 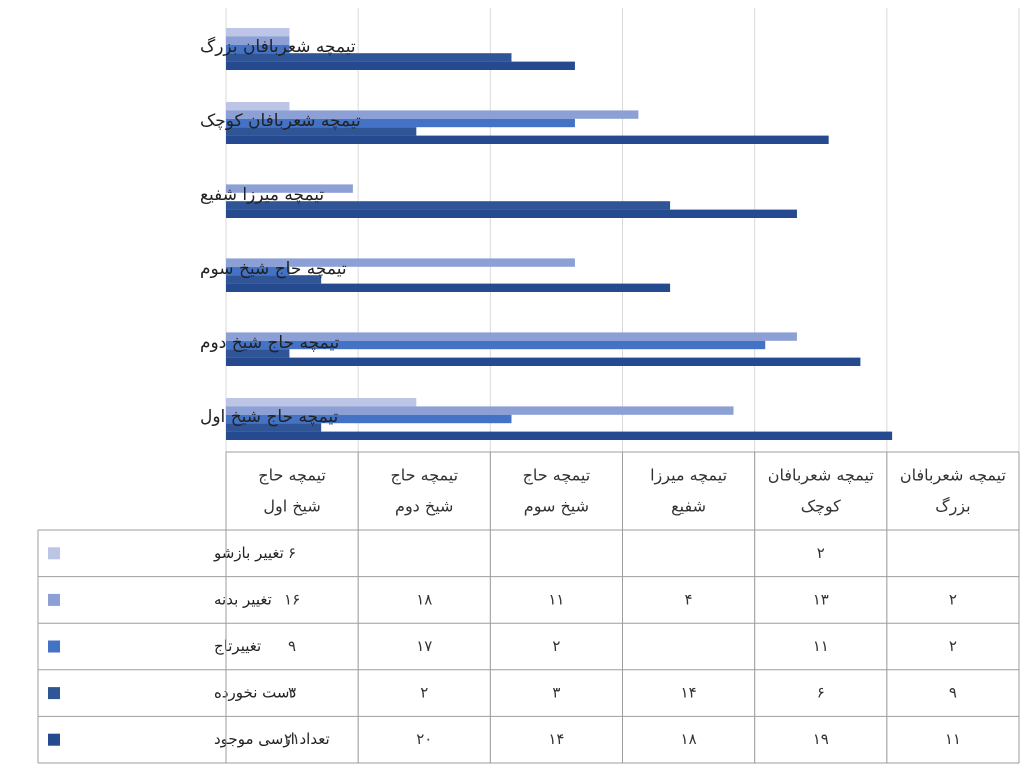 I want to click on table-header: بزرگ, so click(x=952, y=507).